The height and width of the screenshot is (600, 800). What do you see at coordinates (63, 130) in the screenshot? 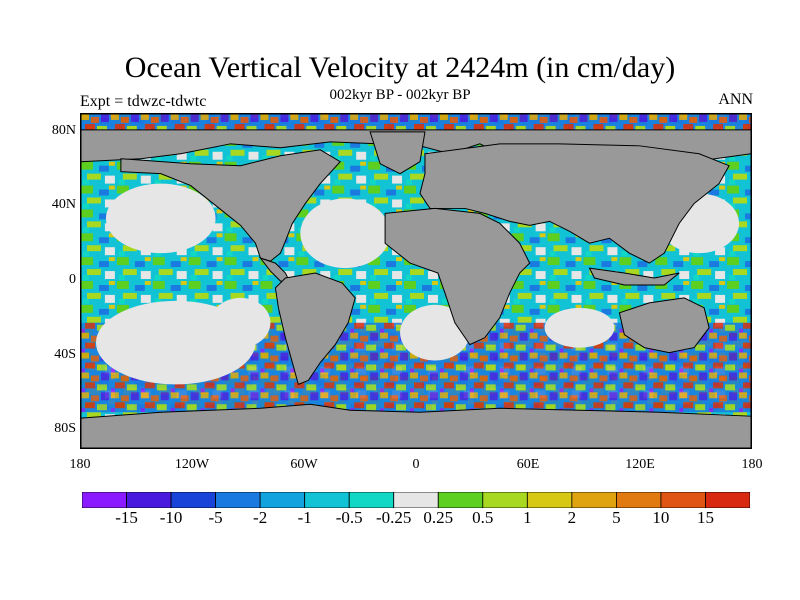
I see `lat-label-80n: 80N` at bounding box center [63, 130].